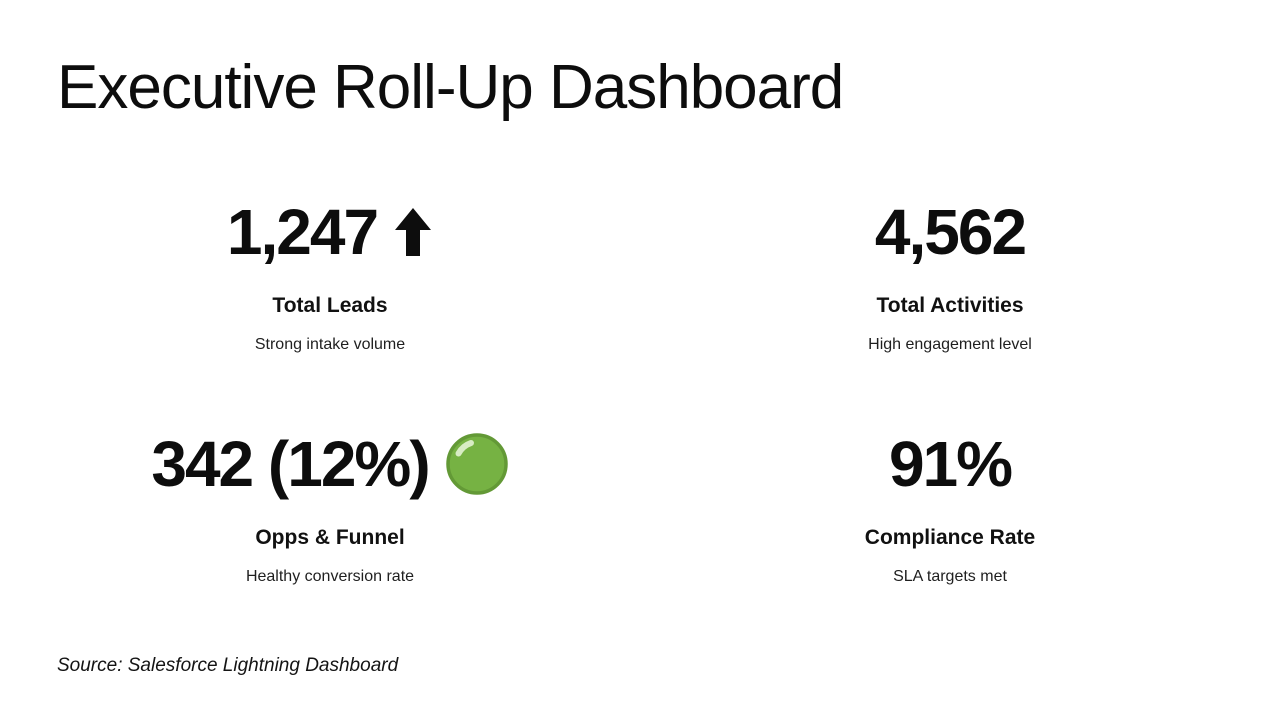 The height and width of the screenshot is (720, 1280). I want to click on kpi-description: Healthy conversion rate, so click(330, 576).